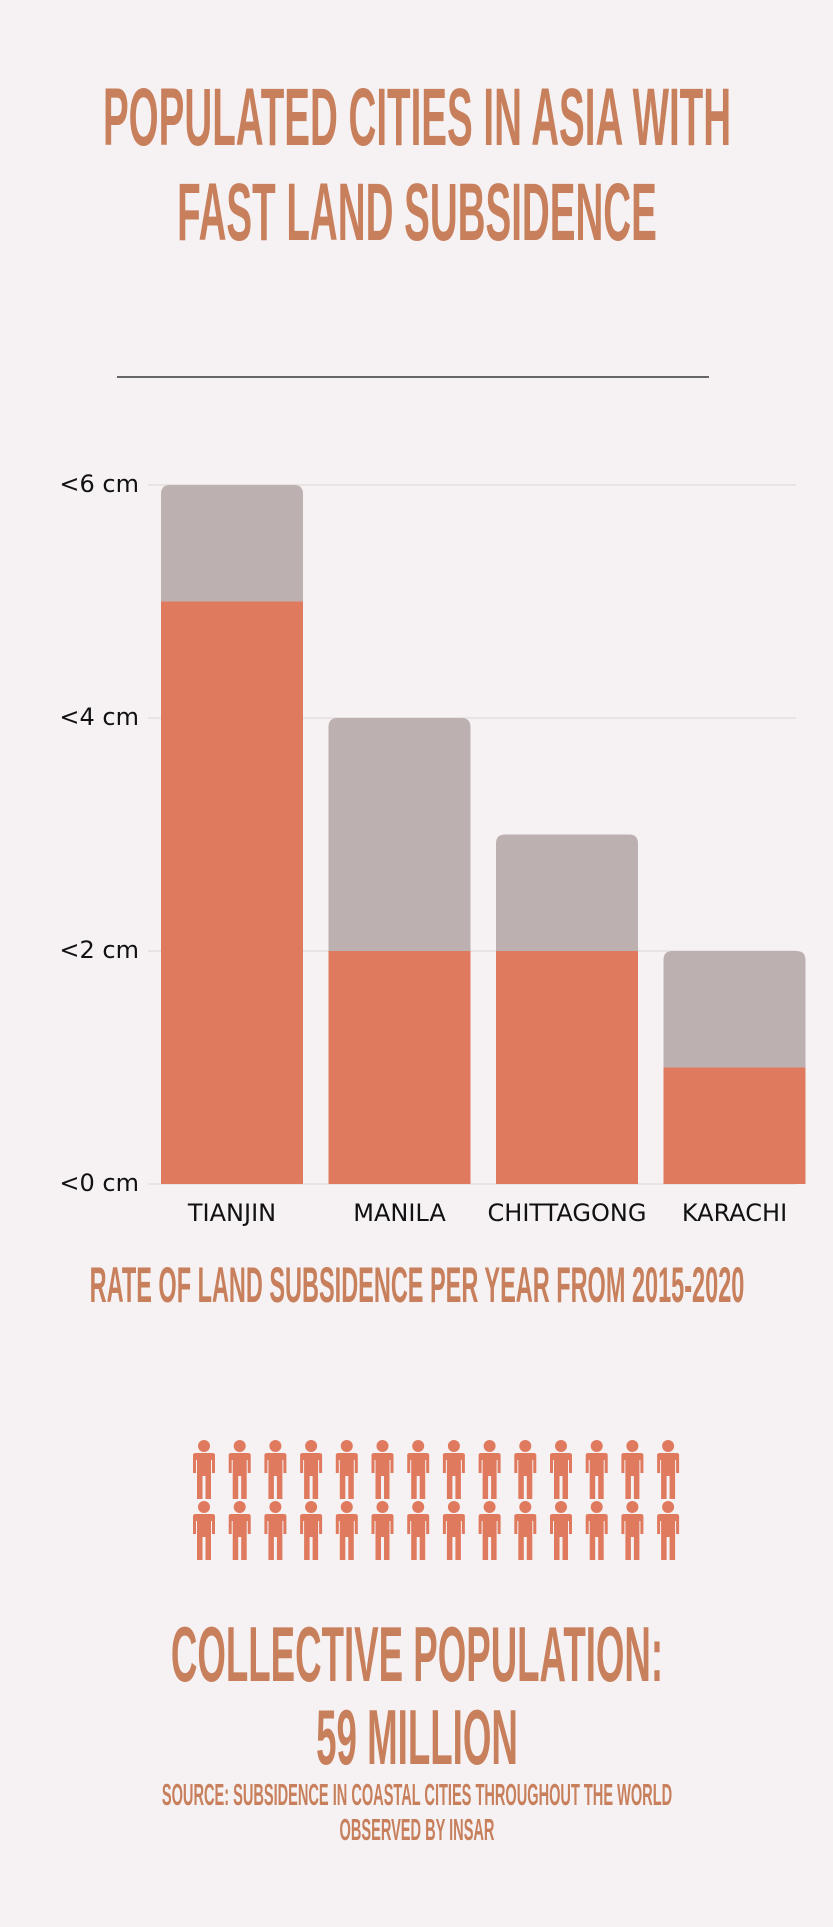 The width and height of the screenshot is (833, 1927). What do you see at coordinates (416, 1654) in the screenshot?
I see `population-label: COLLECTIVE POPULATION:` at bounding box center [416, 1654].